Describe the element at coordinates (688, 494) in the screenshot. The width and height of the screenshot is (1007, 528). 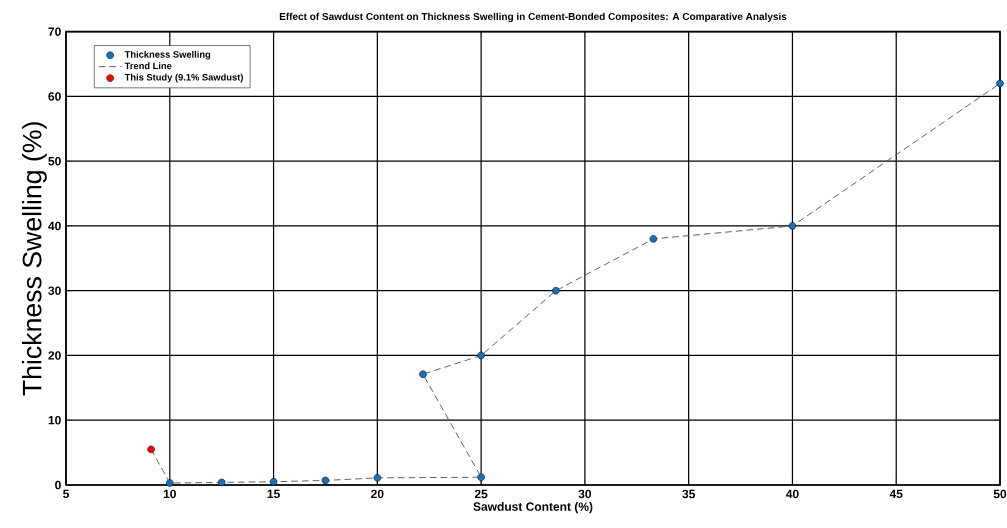
I see `x-tick-label: 35` at that location.